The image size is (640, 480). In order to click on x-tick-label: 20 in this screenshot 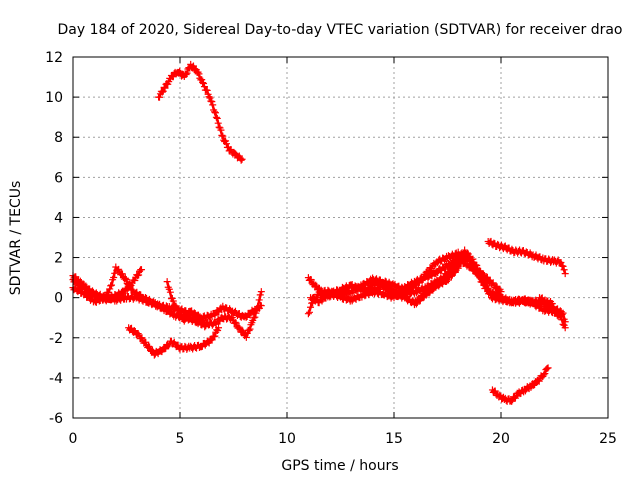, I will do `click(501, 439)`.